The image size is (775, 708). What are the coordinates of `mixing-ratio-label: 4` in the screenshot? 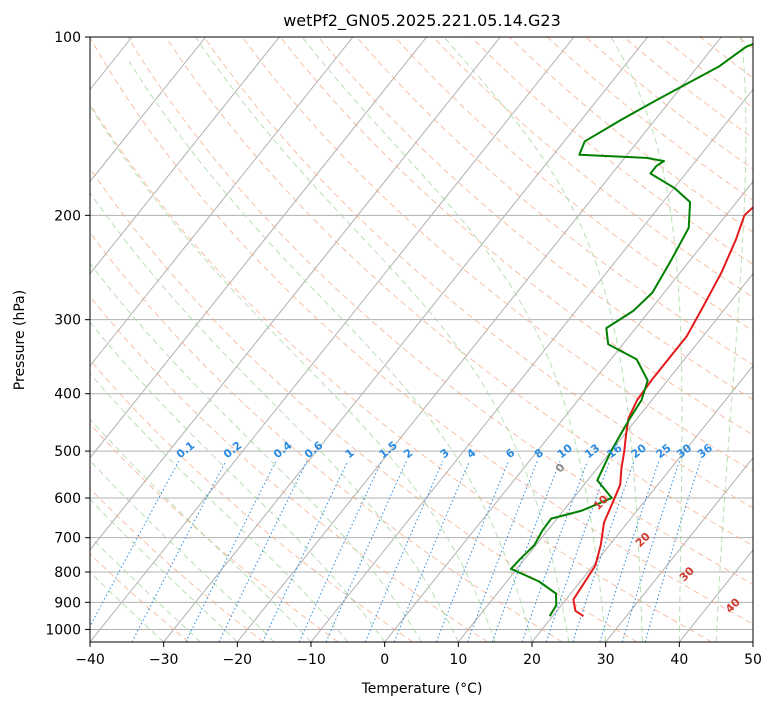 It's located at (471, 453).